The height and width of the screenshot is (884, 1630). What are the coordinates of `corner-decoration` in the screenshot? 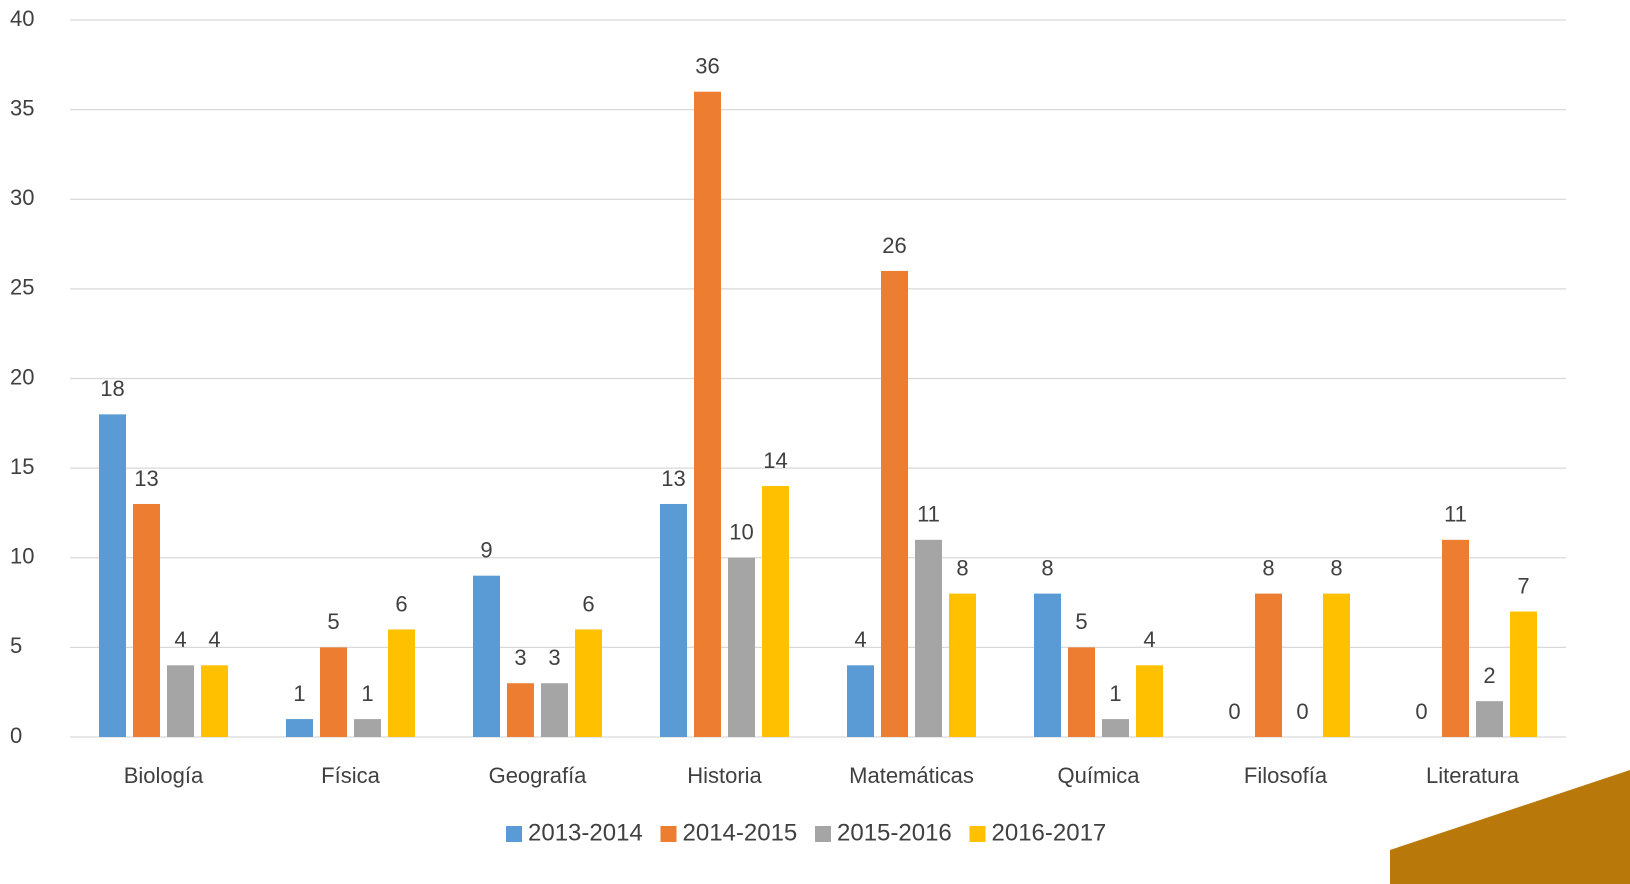 It's located at (1510, 827).